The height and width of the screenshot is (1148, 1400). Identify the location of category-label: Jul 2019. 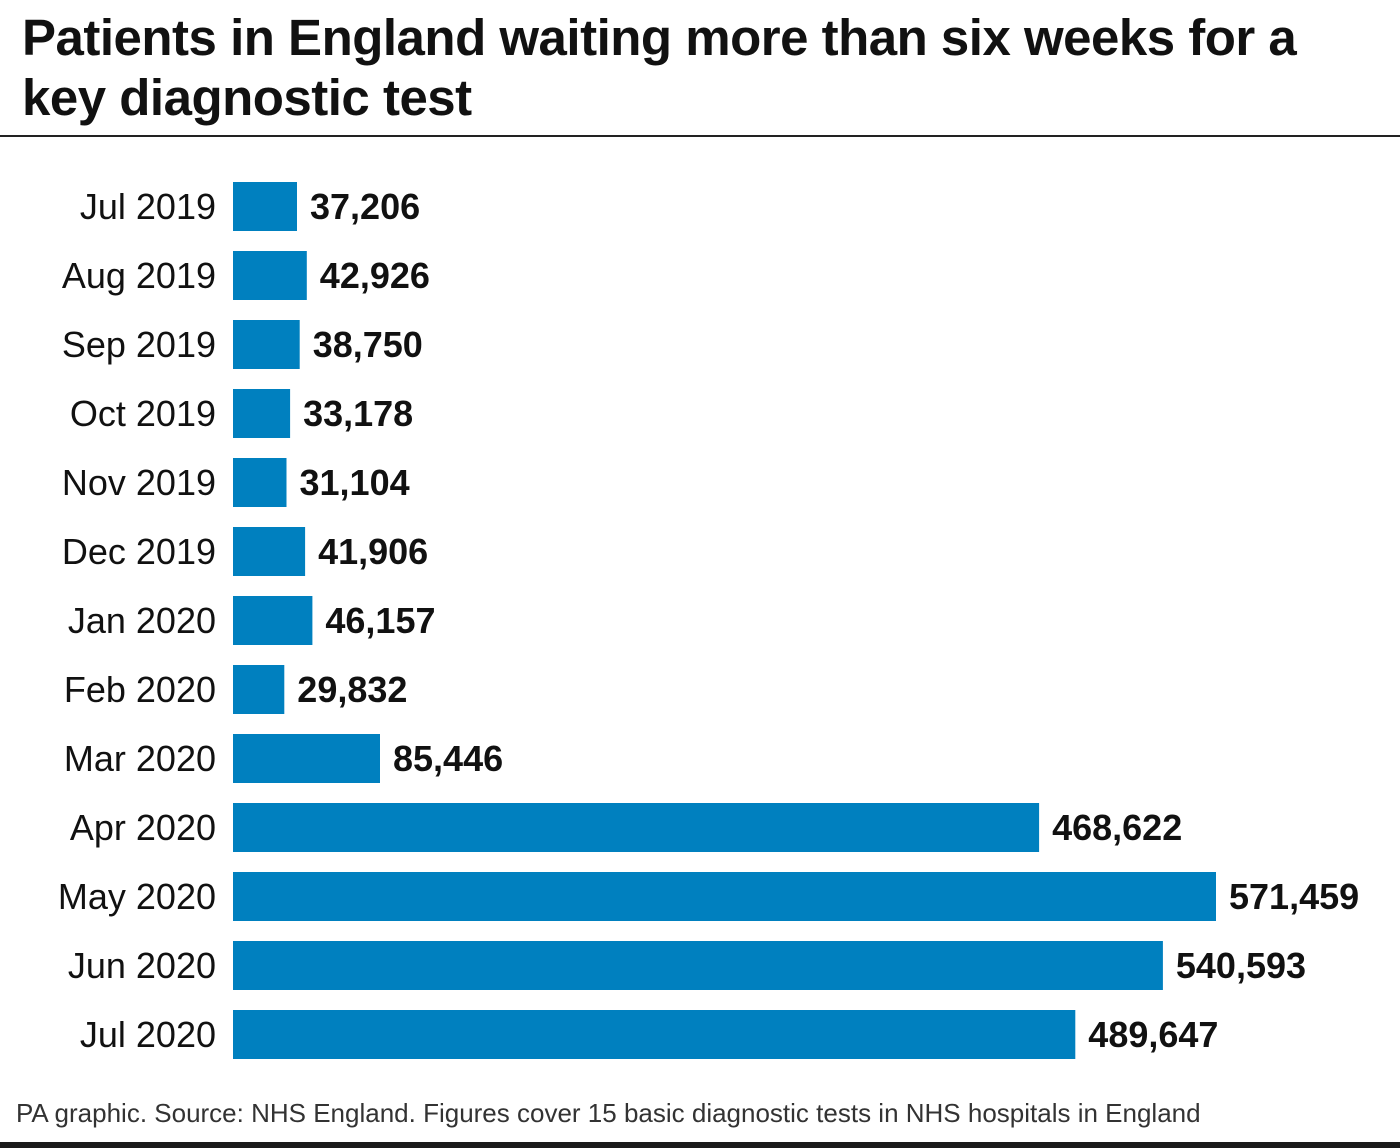
(148, 206).